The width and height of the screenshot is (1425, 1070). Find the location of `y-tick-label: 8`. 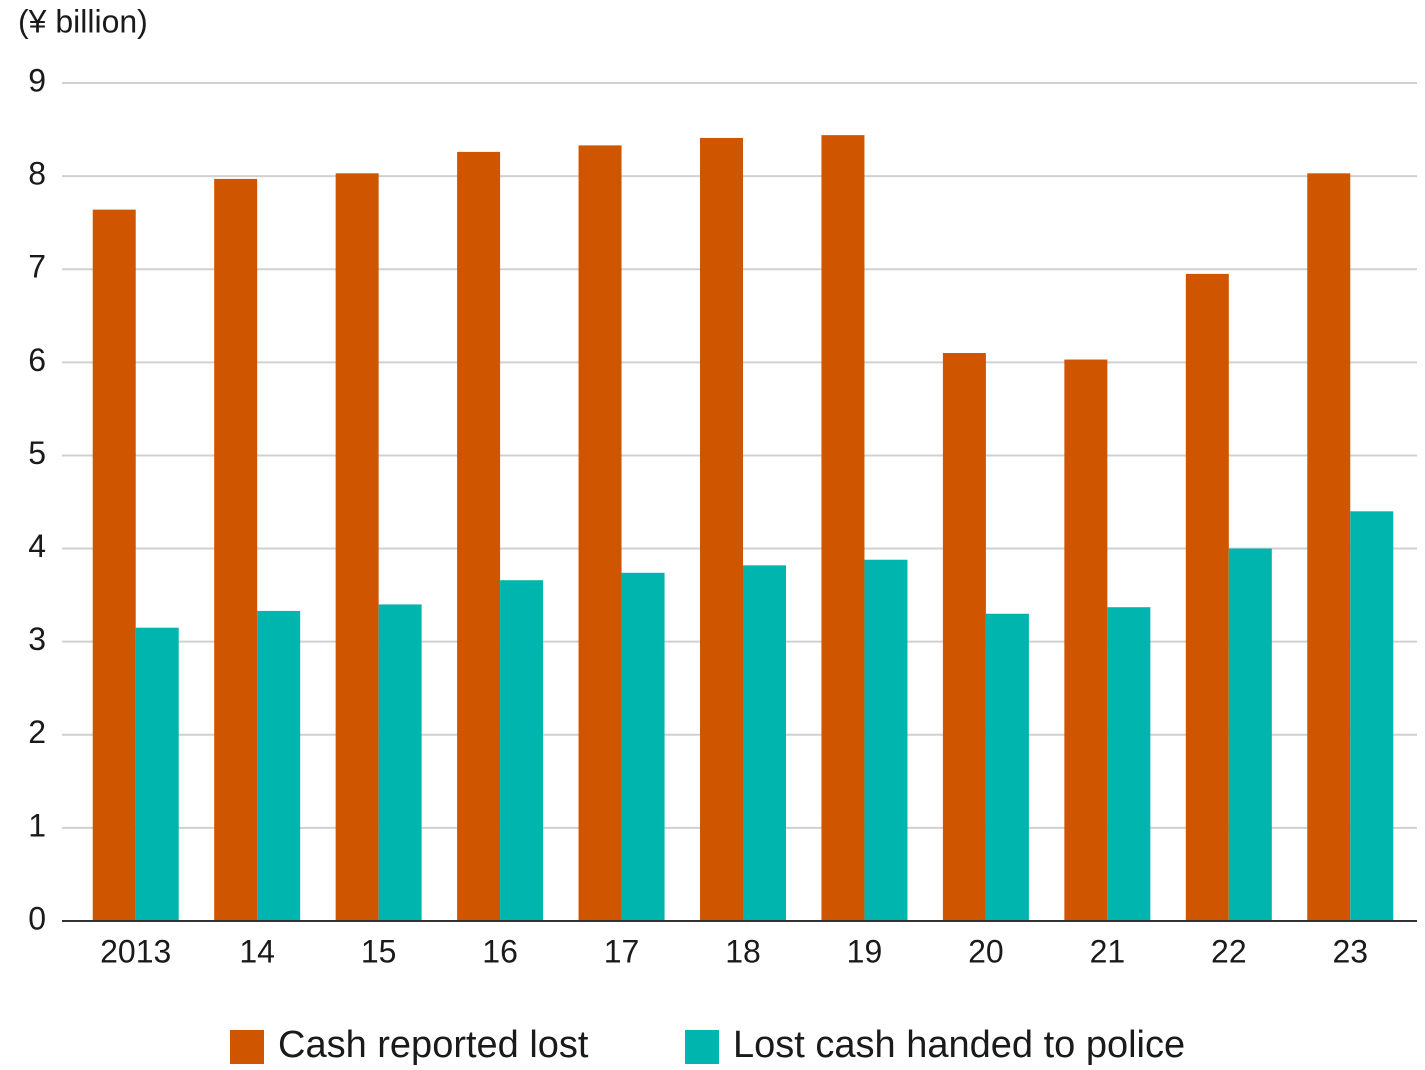

y-tick-label: 8 is located at coordinates (37, 174).